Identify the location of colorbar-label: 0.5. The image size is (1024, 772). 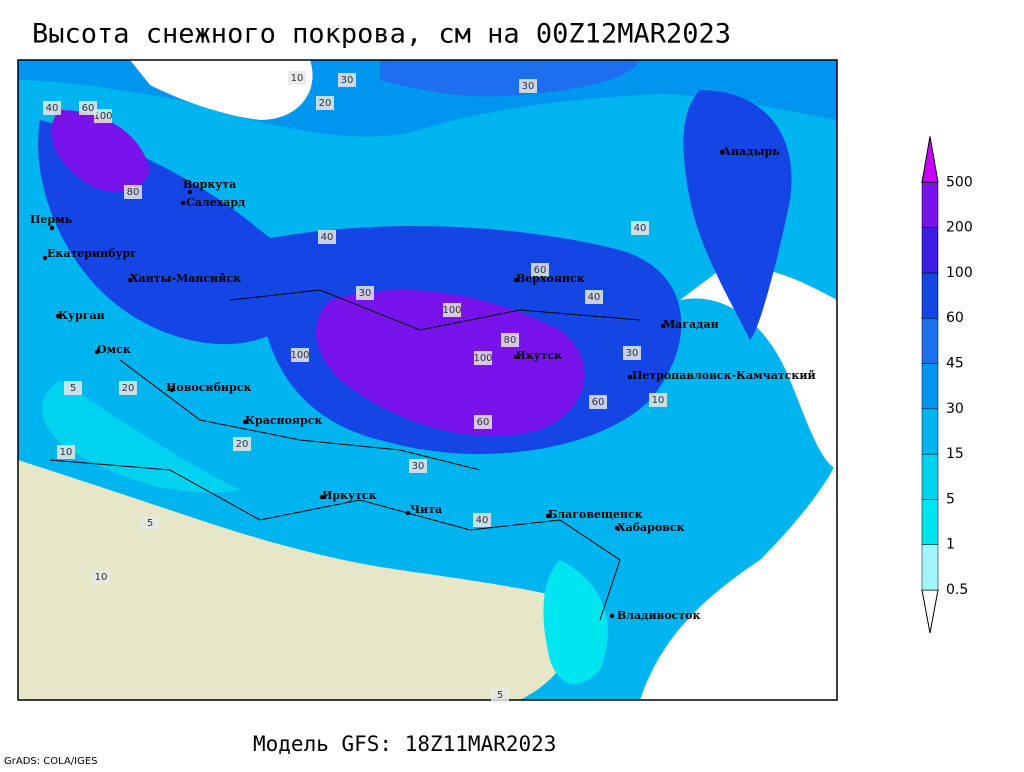
(957, 590).